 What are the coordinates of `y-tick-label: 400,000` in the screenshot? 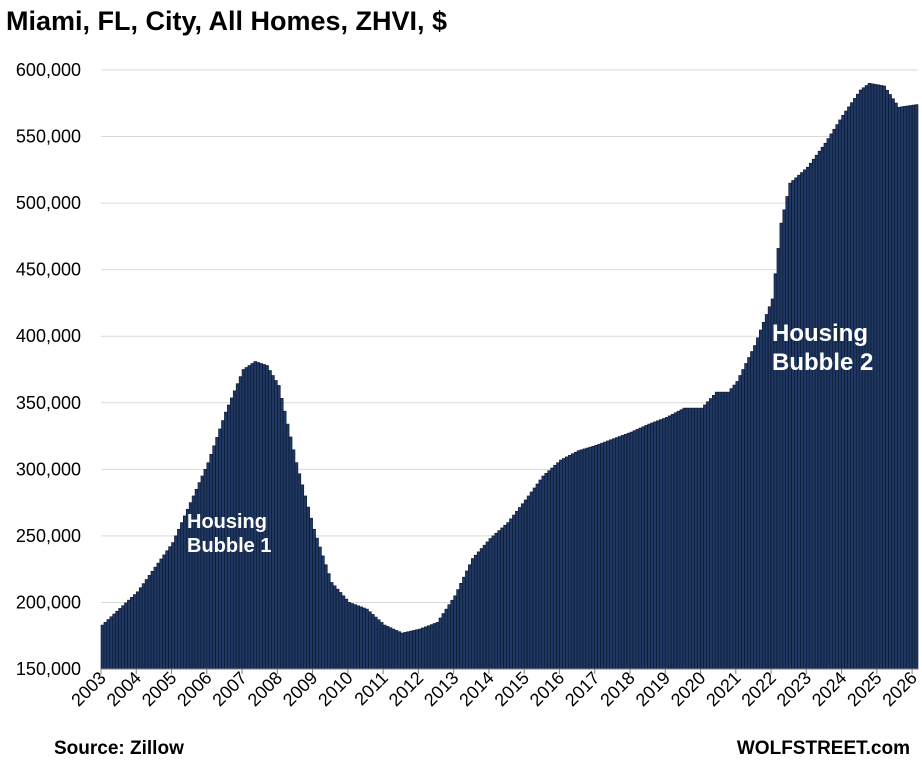 It's located at (48, 336).